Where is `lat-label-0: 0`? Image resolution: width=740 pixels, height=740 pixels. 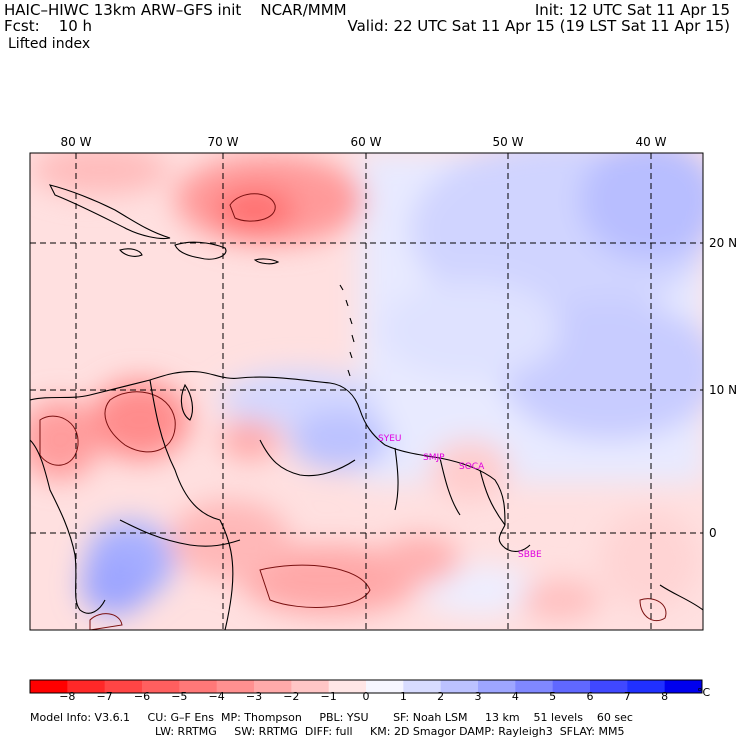
lat-label-0: 0 is located at coordinates (713, 533).